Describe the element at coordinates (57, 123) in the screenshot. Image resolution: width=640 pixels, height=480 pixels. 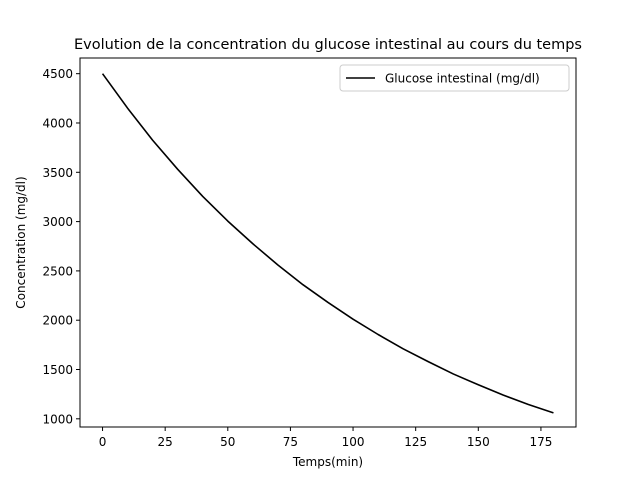
I see `y-tick-label: 4000` at that location.